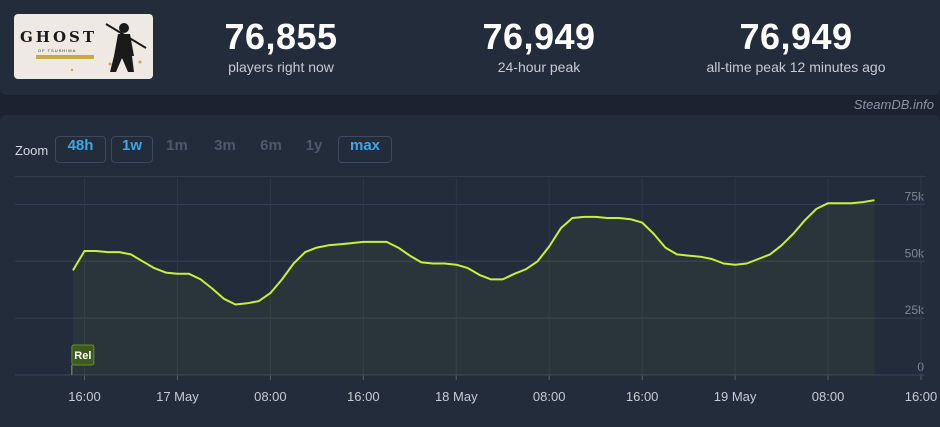 The image size is (940, 427). I want to click on stat-current-players: 76,855 players right now, so click(281, 46).